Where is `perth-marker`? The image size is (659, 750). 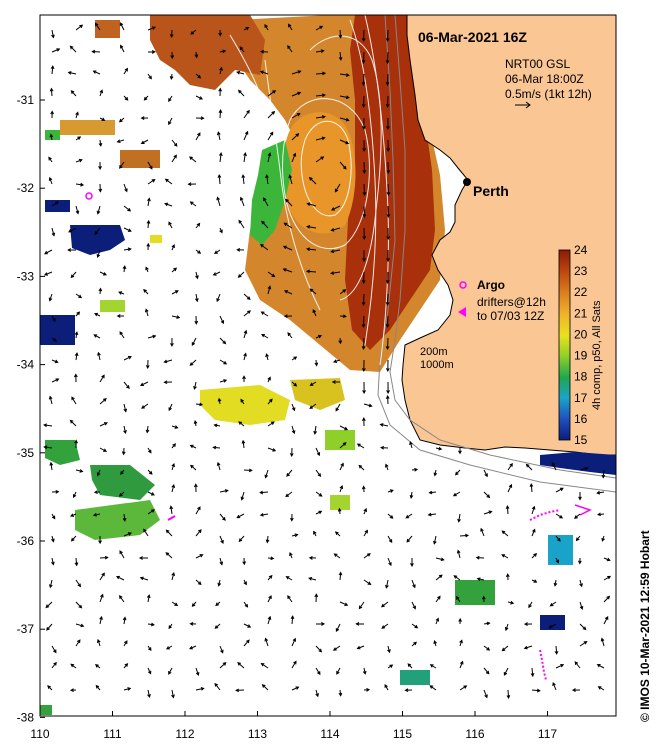
perth-marker is located at coordinates (467, 182).